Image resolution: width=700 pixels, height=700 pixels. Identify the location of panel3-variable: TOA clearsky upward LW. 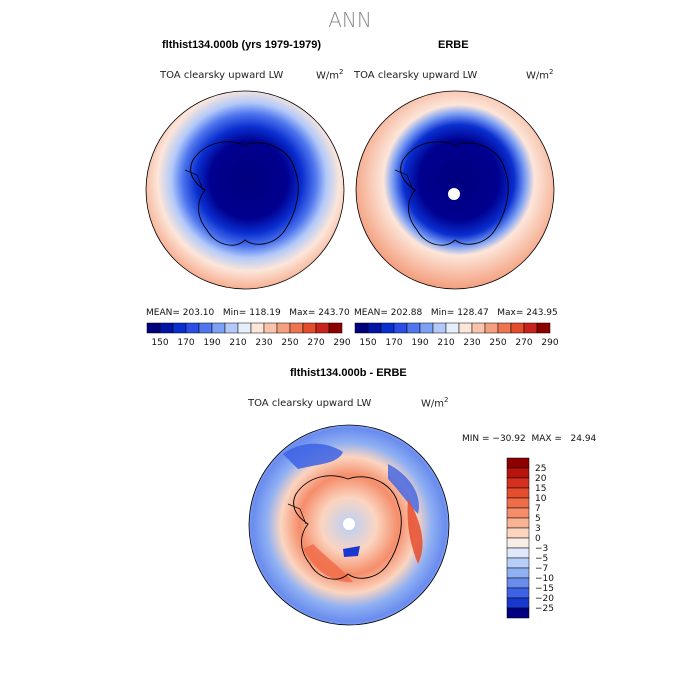
(310, 403).